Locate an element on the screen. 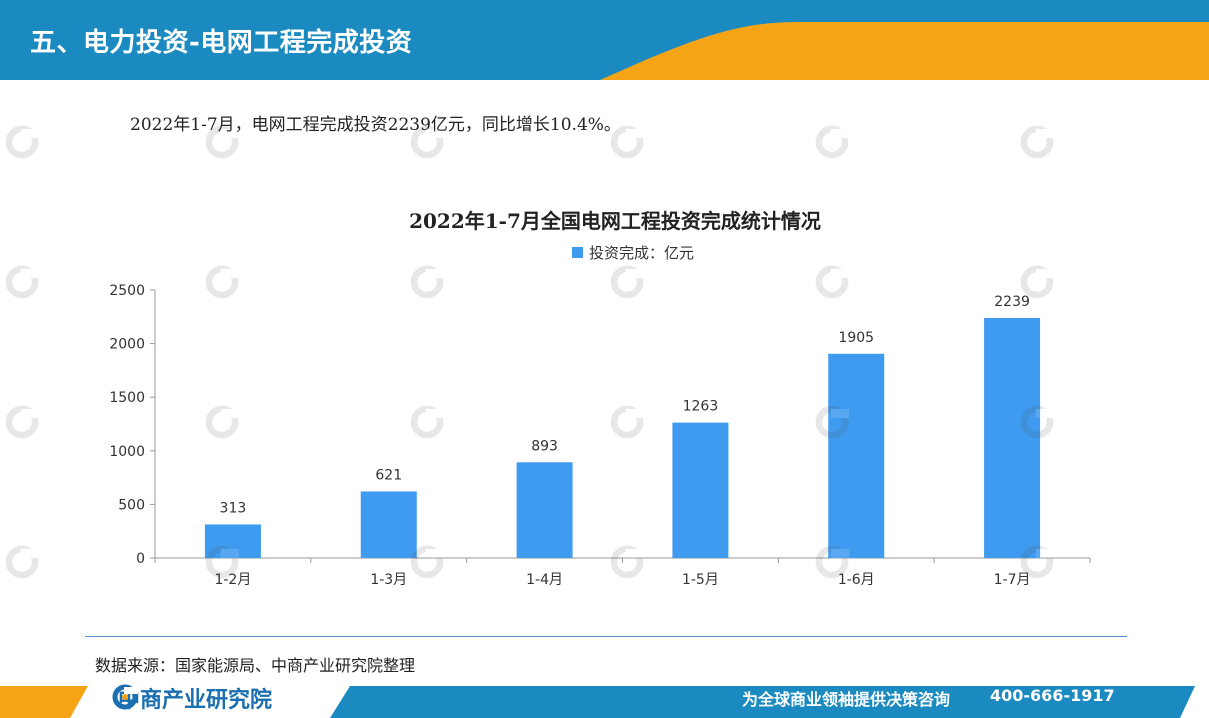  footer-phone: 400-666-1917 is located at coordinates (1052, 695).